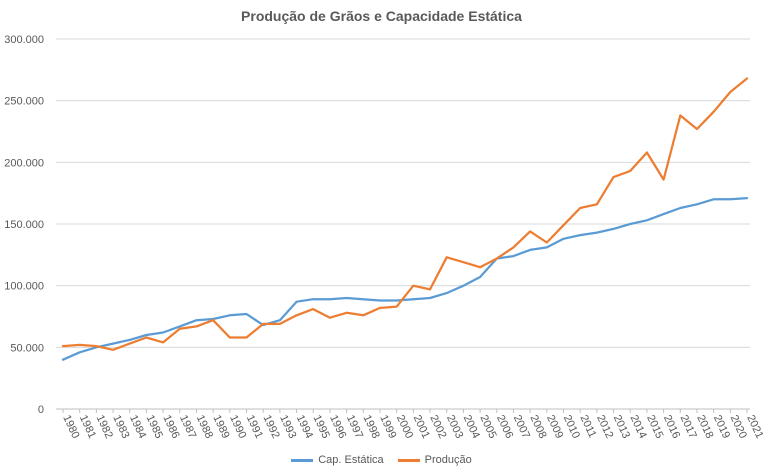 The width and height of the screenshot is (763, 474). Describe the element at coordinates (302, 460) in the screenshot. I see `legend-swatch-cap-estatica` at that location.